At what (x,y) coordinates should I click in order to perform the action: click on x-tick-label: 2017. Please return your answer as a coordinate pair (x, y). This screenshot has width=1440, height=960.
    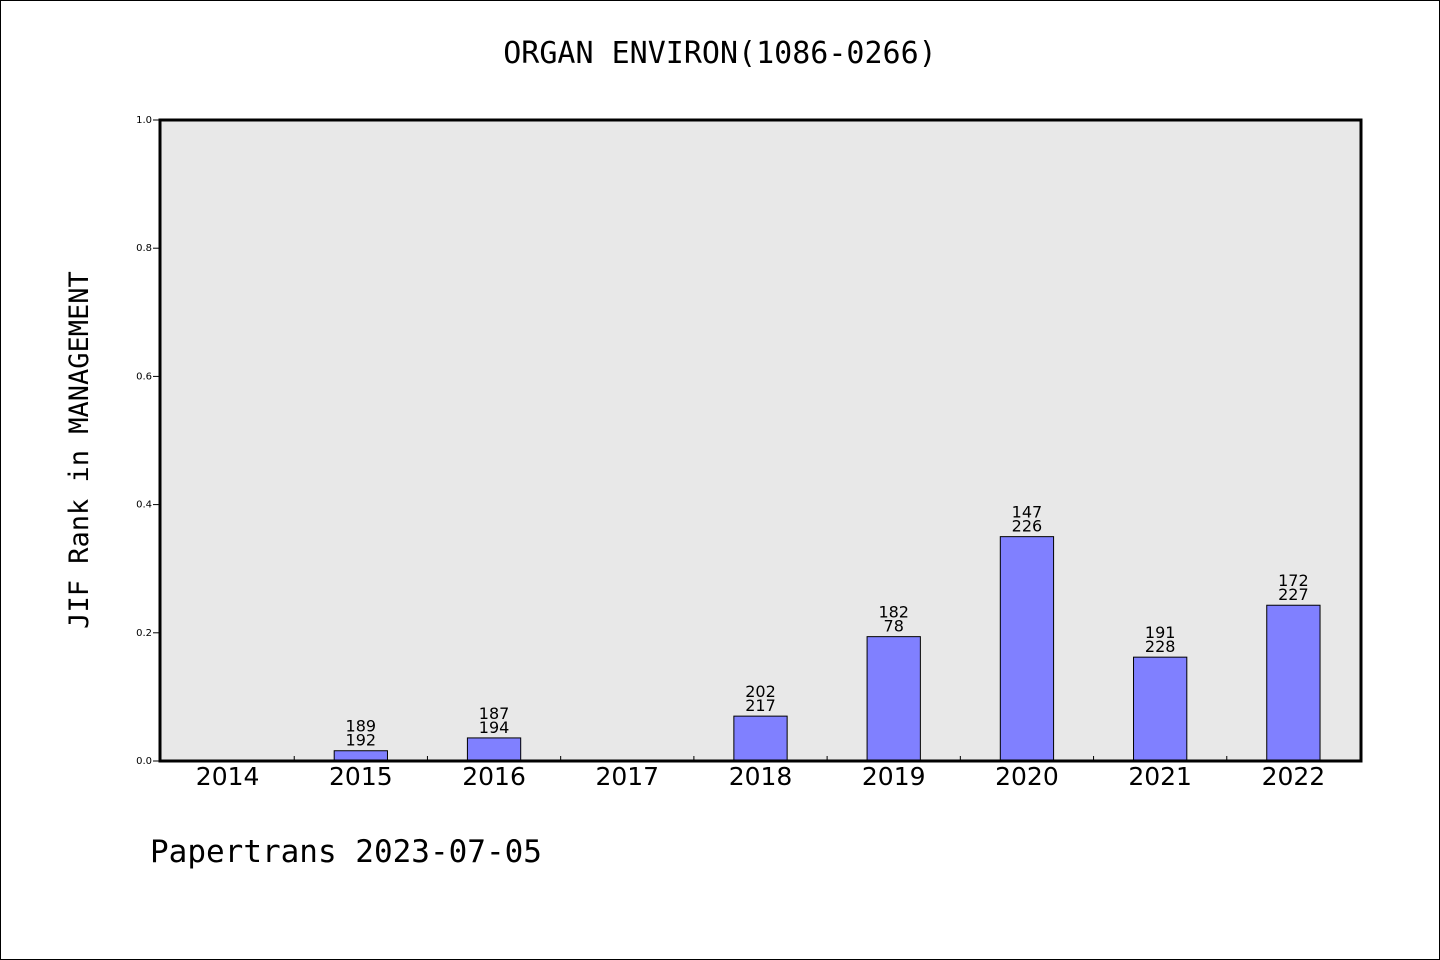
    Looking at the image, I should click on (627, 776).